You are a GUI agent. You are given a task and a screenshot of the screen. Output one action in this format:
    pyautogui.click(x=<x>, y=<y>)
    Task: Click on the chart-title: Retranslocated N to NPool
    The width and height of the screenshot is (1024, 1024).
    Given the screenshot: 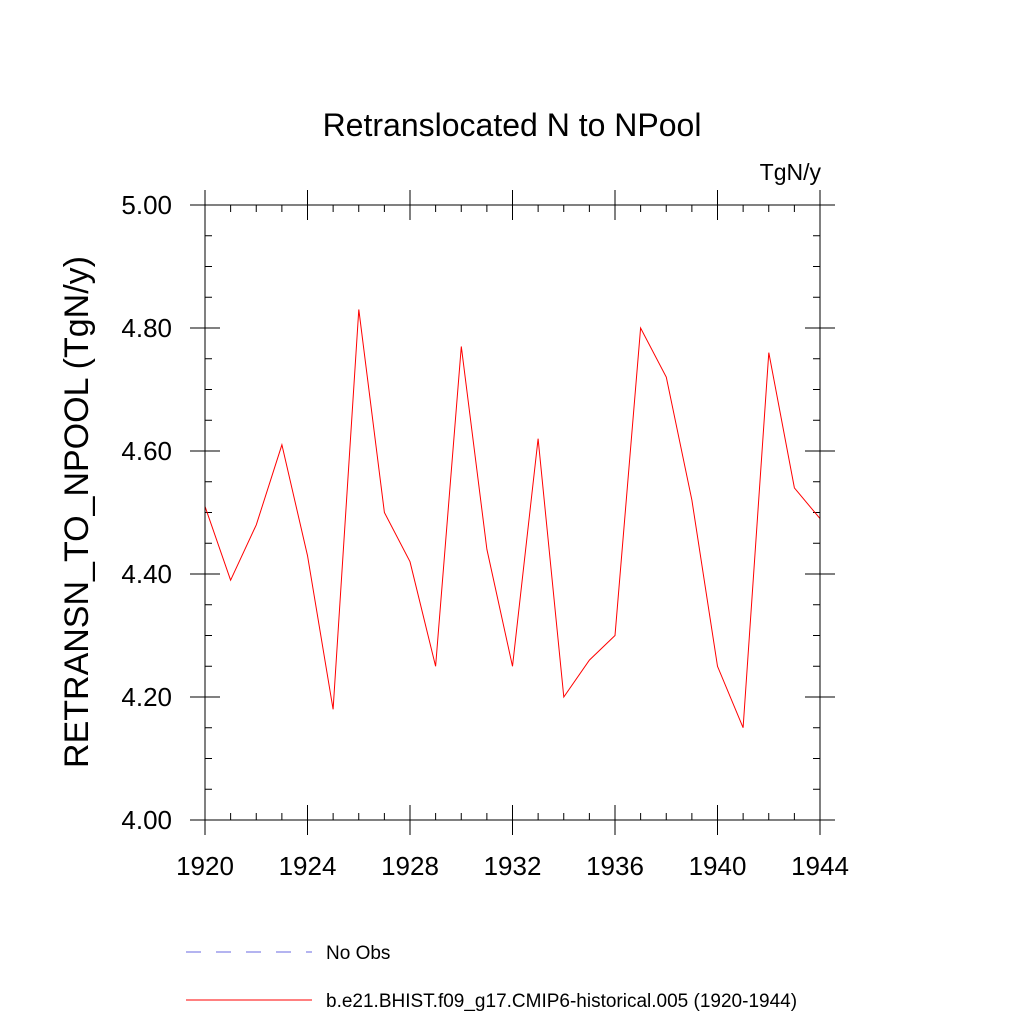 What is the action you would take?
    pyautogui.click(x=512, y=125)
    